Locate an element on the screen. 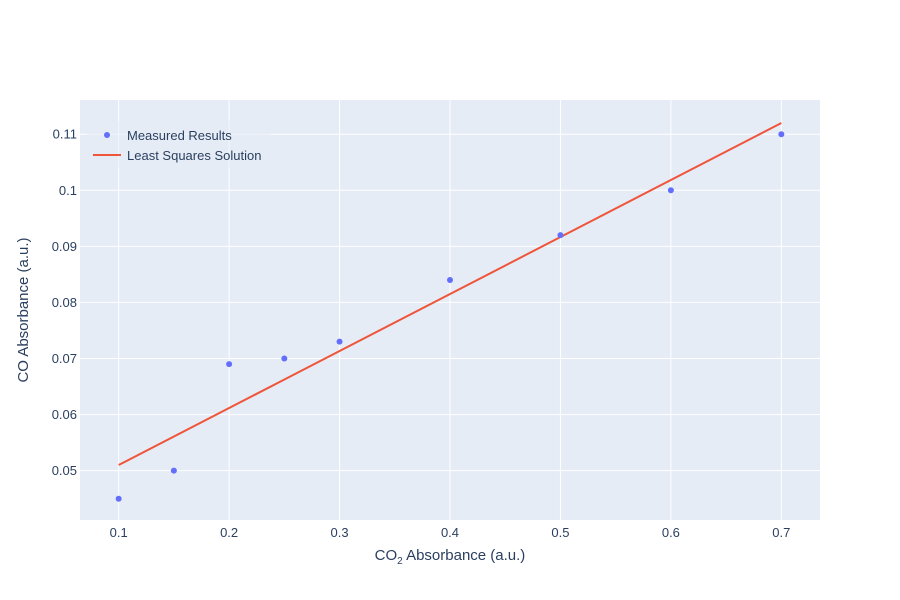  x-tick-label: 0.5 is located at coordinates (560, 532).